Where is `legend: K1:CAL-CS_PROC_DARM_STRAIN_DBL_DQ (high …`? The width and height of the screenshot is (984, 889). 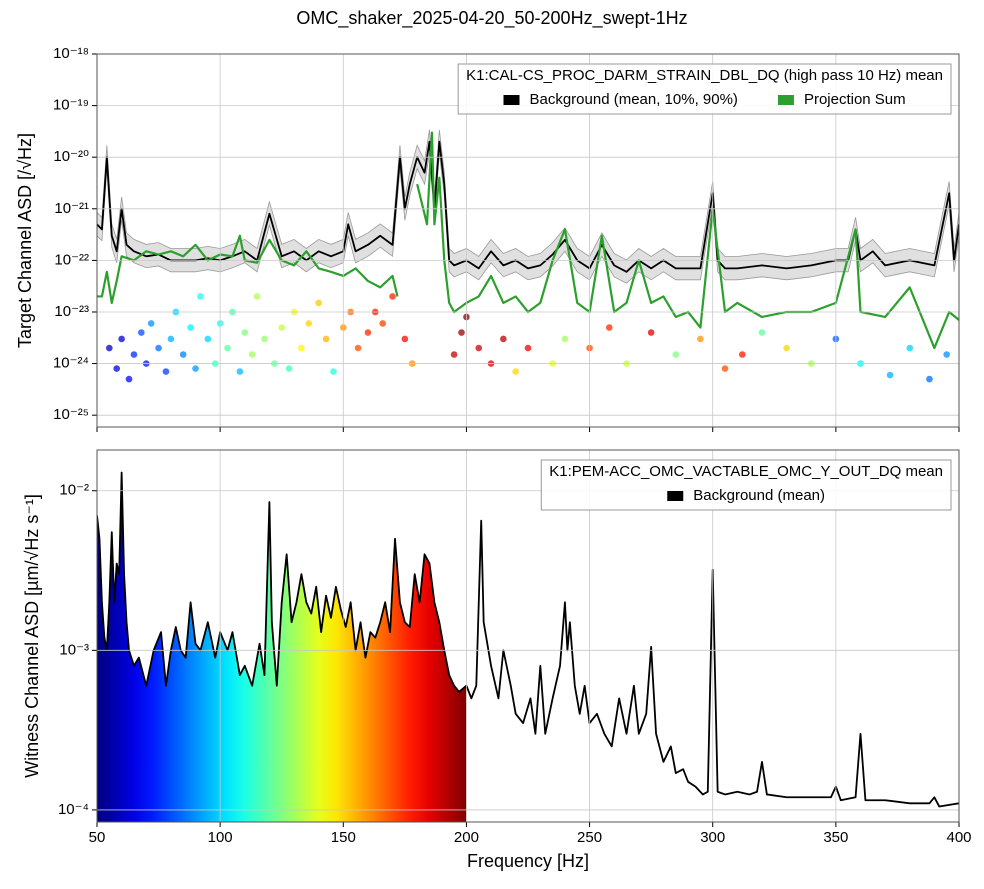 legend: K1:CAL-CS_PROC_DARM_STRAIN_DBL_DQ (high … is located at coordinates (704, 89).